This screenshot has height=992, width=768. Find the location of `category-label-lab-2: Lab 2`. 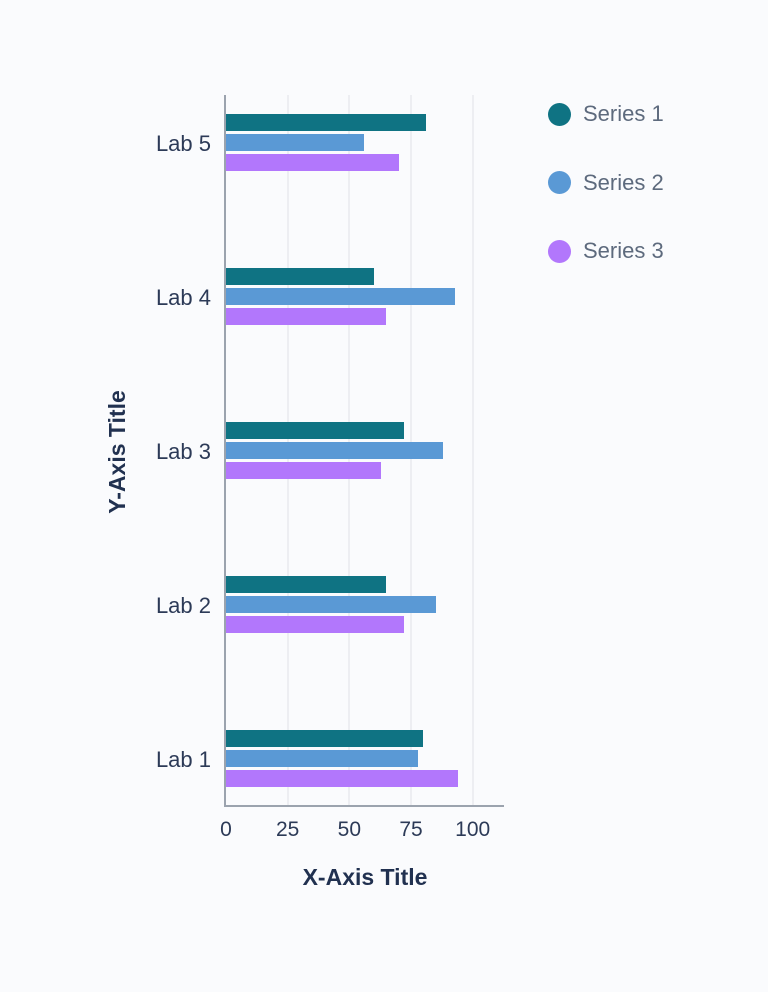

category-label-lab-2: Lab 2 is located at coordinates (183, 605).